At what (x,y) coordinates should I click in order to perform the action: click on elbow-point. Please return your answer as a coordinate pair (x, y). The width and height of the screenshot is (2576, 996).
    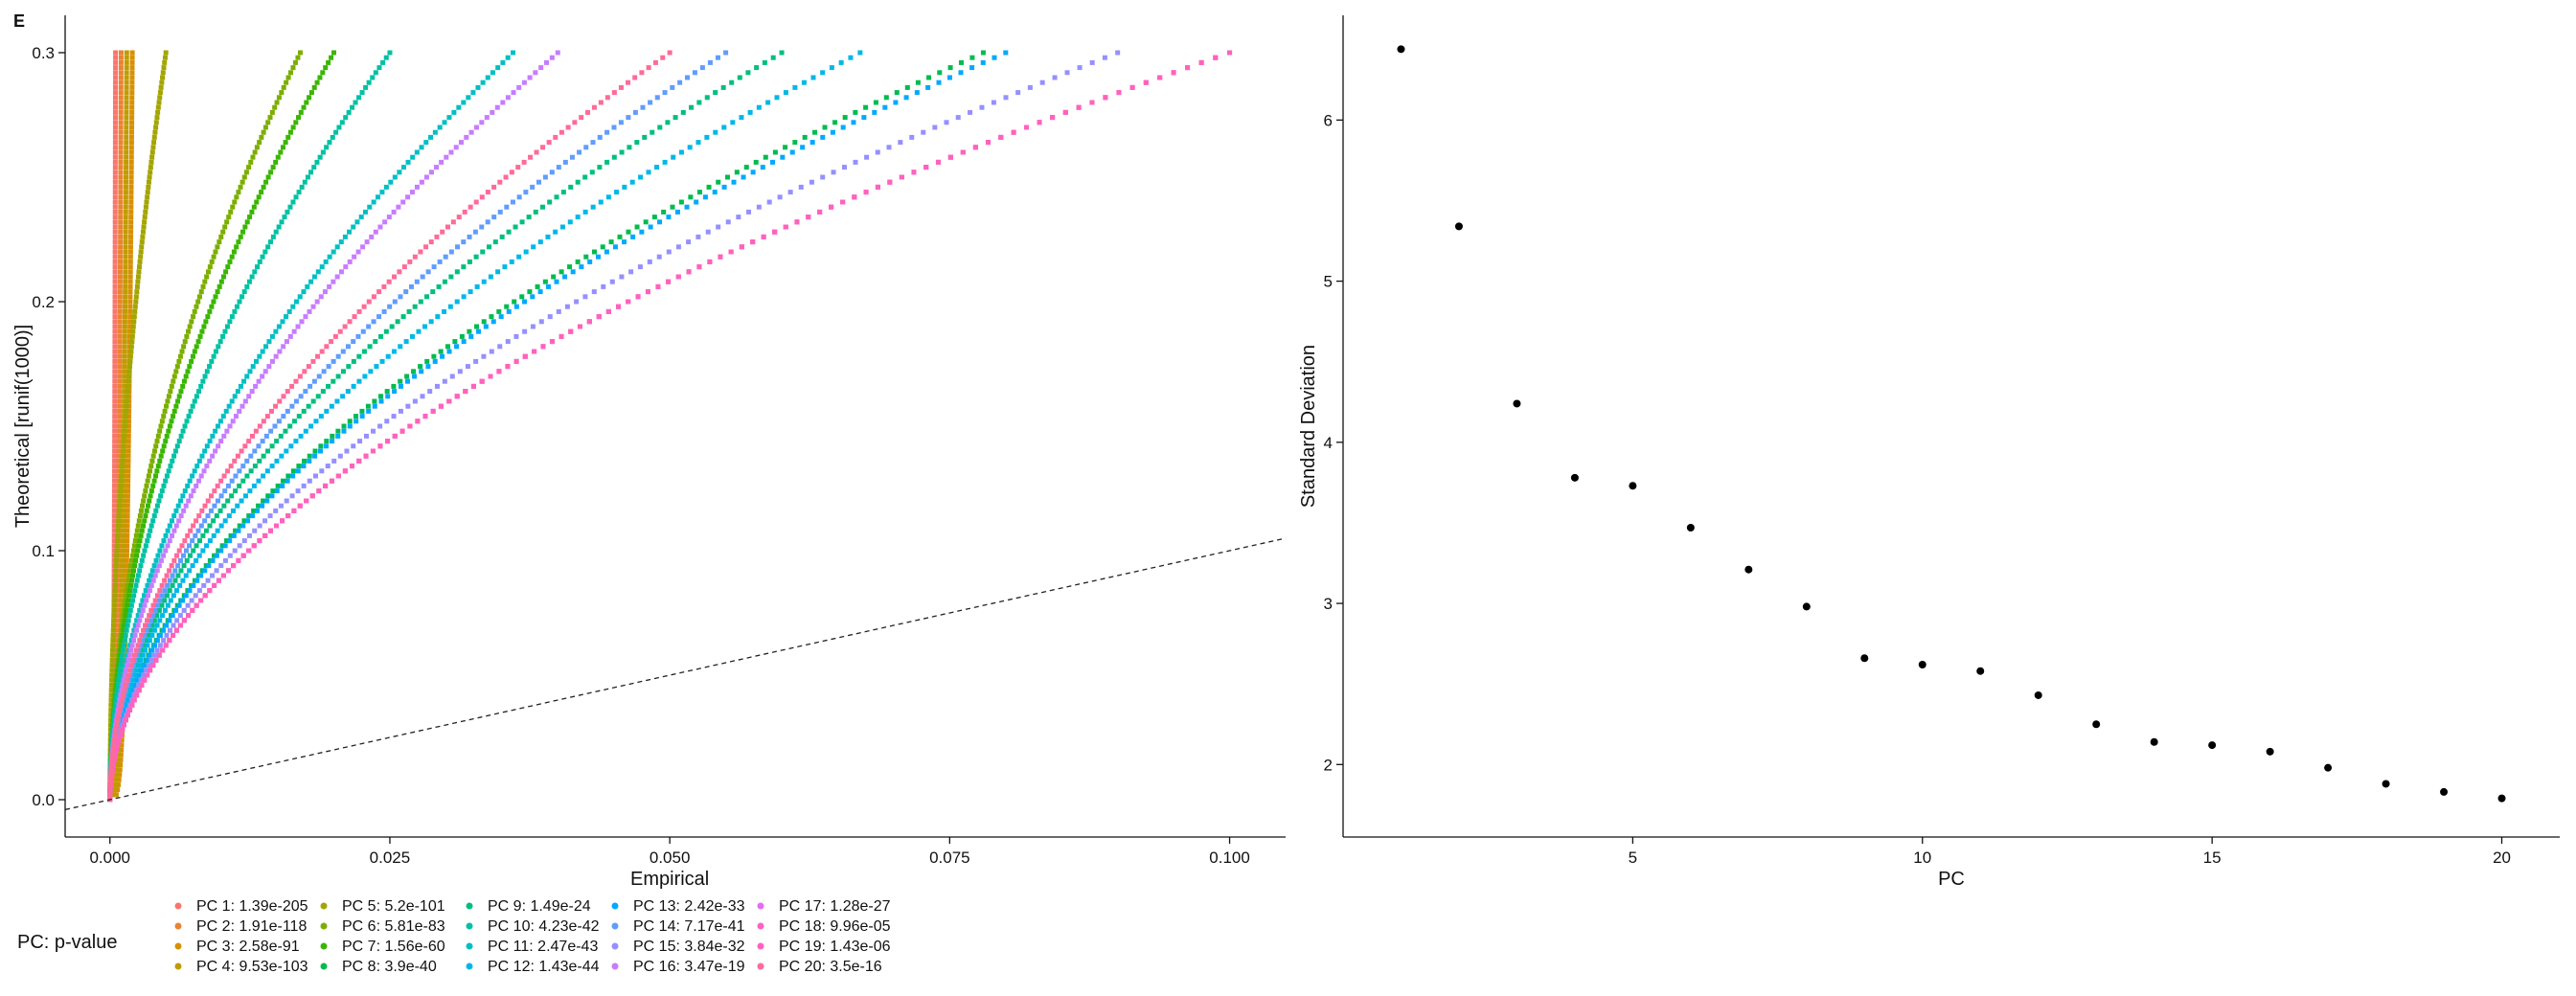
    Looking at the image, I should click on (1458, 227).